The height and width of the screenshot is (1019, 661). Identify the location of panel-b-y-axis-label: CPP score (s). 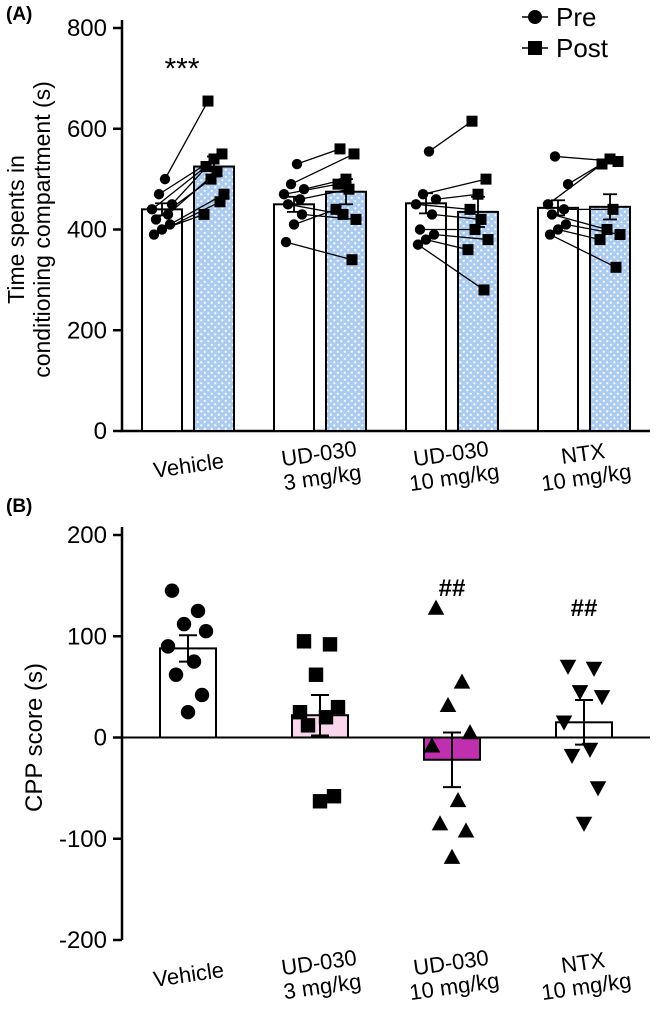
(34, 737).